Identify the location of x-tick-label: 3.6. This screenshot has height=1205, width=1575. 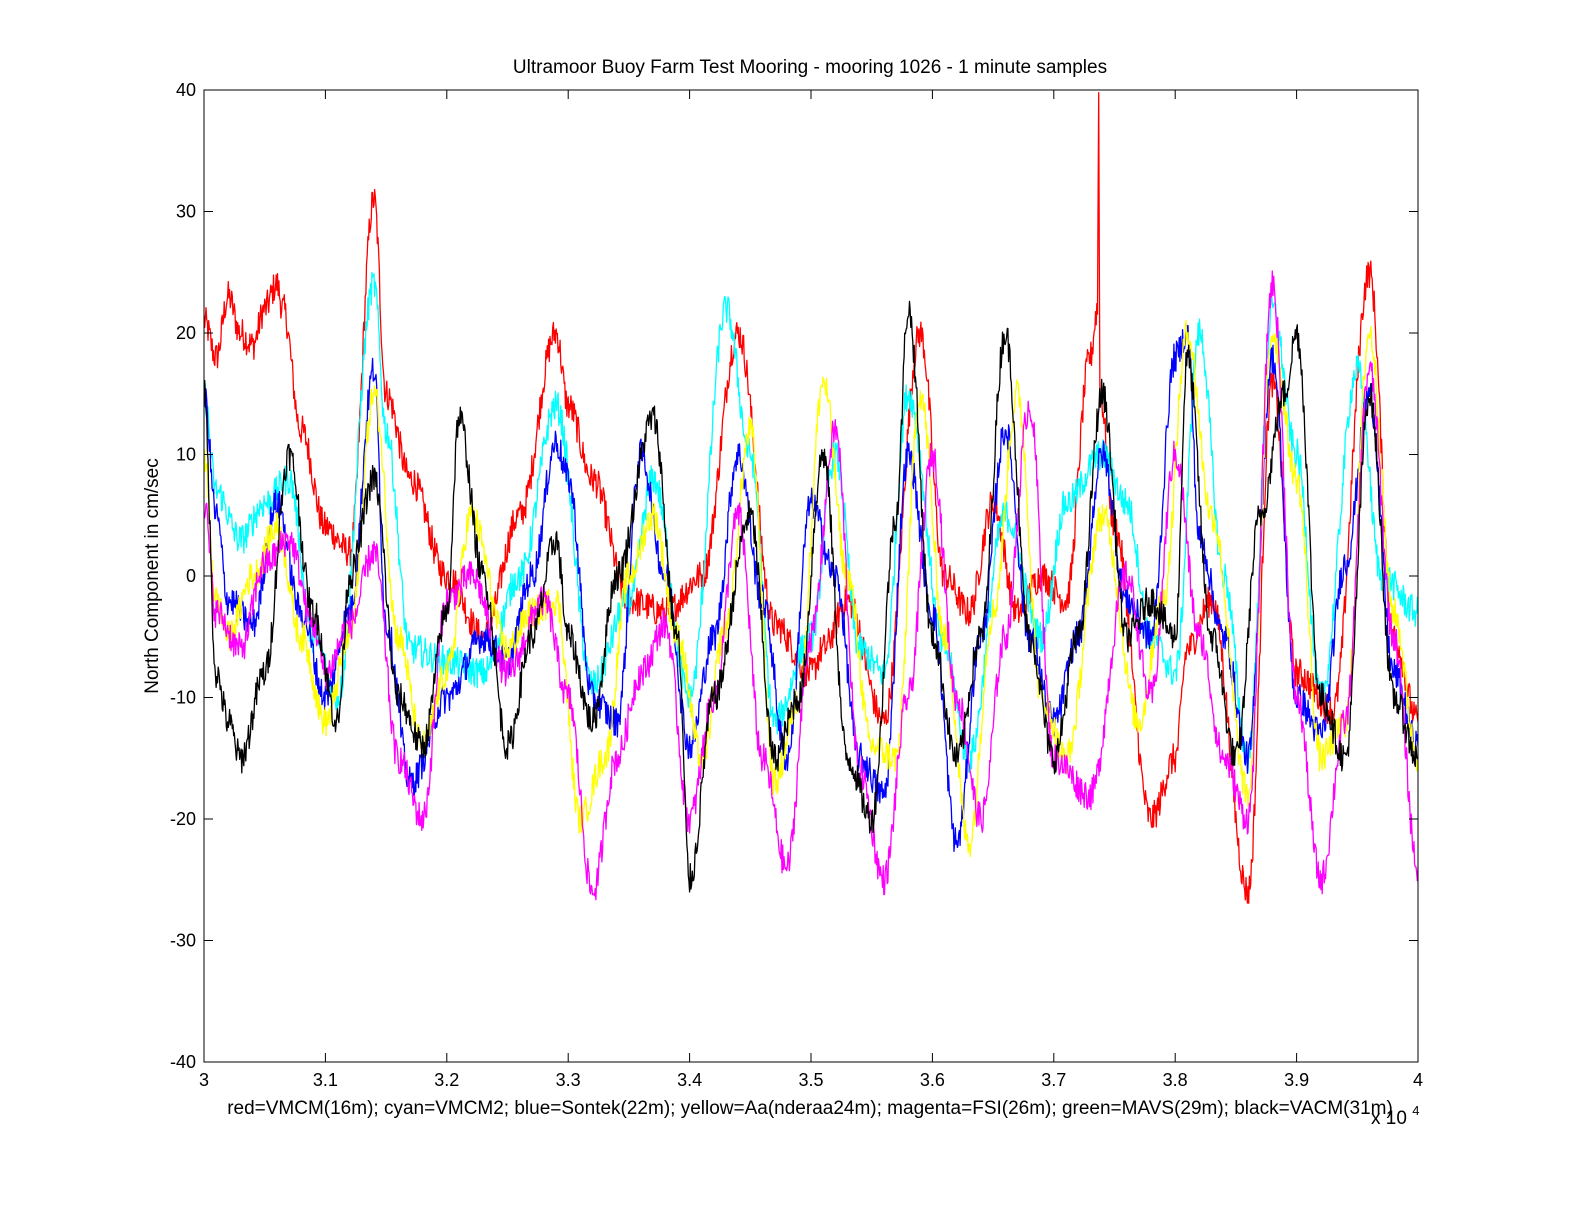
(932, 1080).